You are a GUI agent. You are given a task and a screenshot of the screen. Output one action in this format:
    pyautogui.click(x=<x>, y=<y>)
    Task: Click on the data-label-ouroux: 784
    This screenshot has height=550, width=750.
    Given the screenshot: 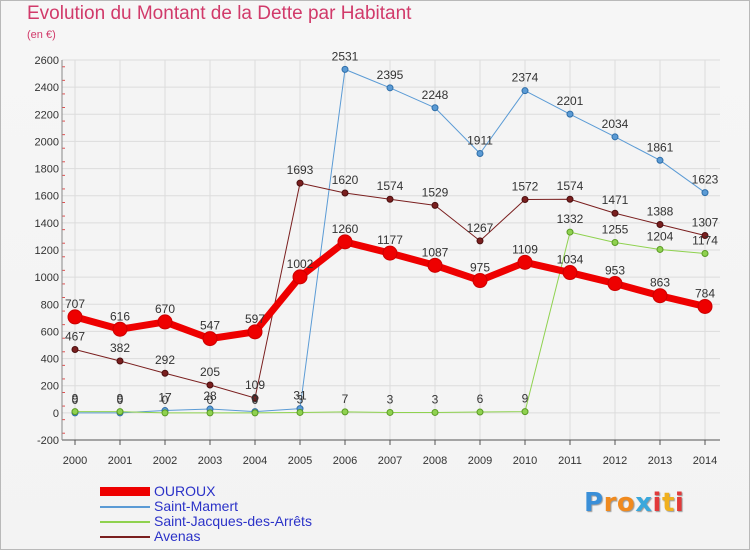 What is the action you would take?
    pyautogui.click(x=705, y=293)
    